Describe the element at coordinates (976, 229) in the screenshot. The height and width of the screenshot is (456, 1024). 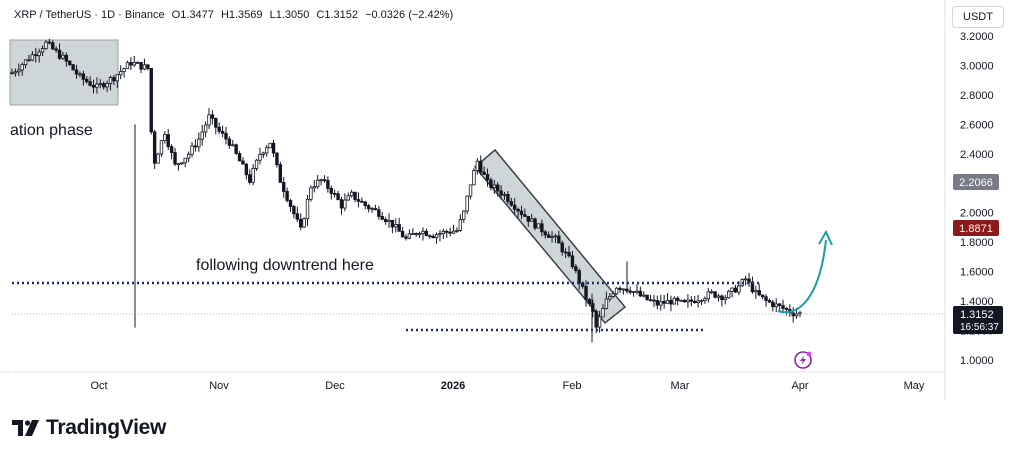
I see `red-price-text: 1.8871` at that location.